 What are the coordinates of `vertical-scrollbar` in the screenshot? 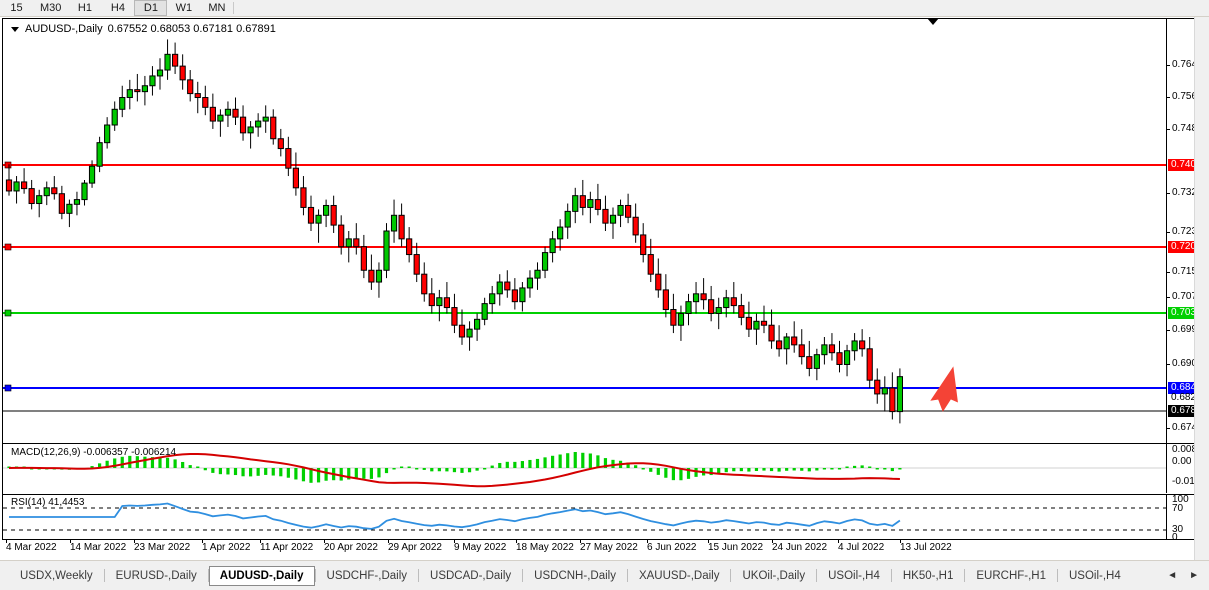 It's located at (1201, 288).